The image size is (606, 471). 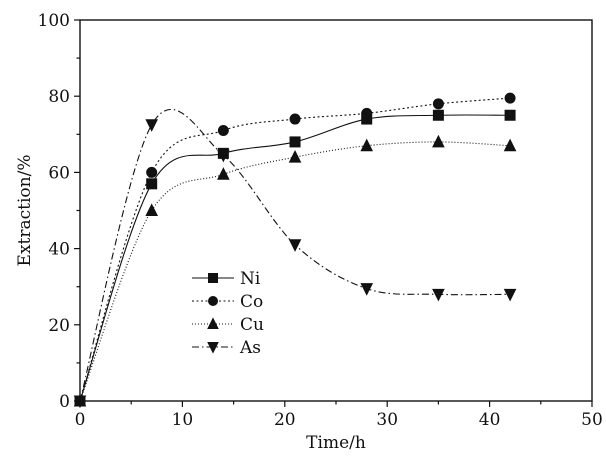 What do you see at coordinates (183, 420) in the screenshot?
I see `x-tick-label: 10` at bounding box center [183, 420].